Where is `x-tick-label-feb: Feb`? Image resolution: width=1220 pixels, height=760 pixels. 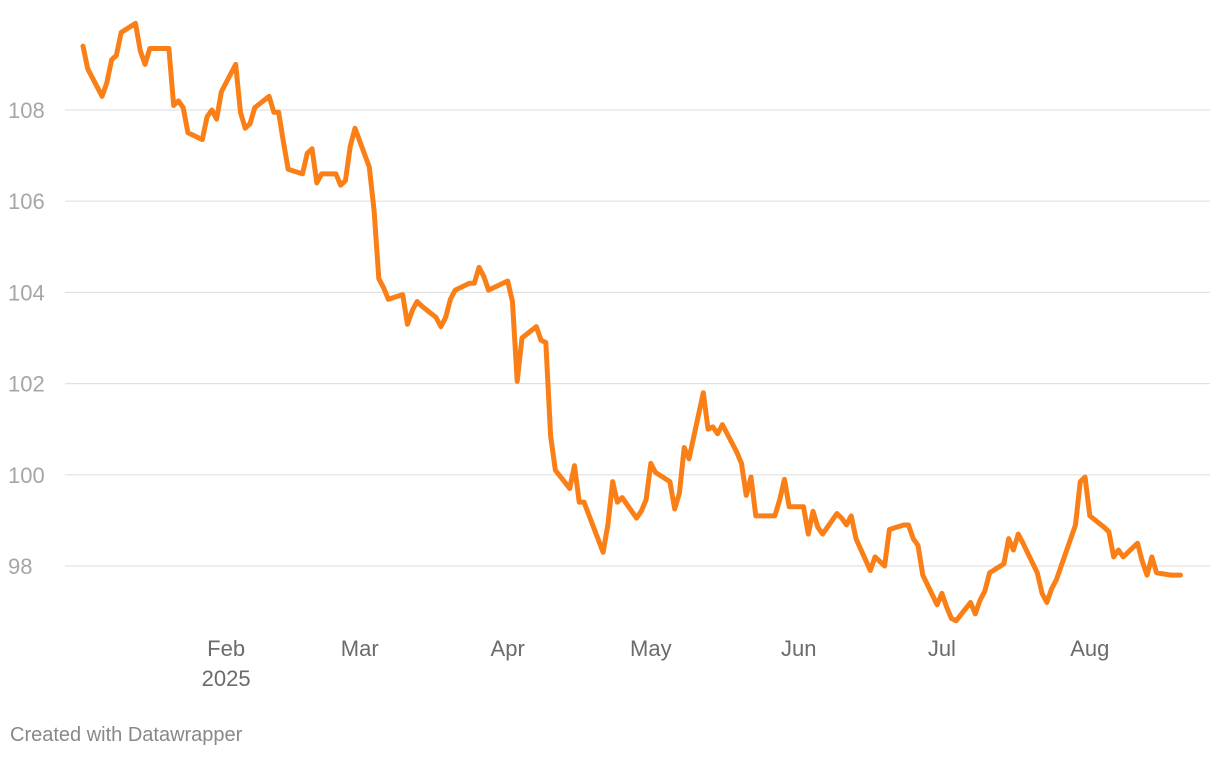 x-tick-label-feb: Feb is located at coordinates (226, 648).